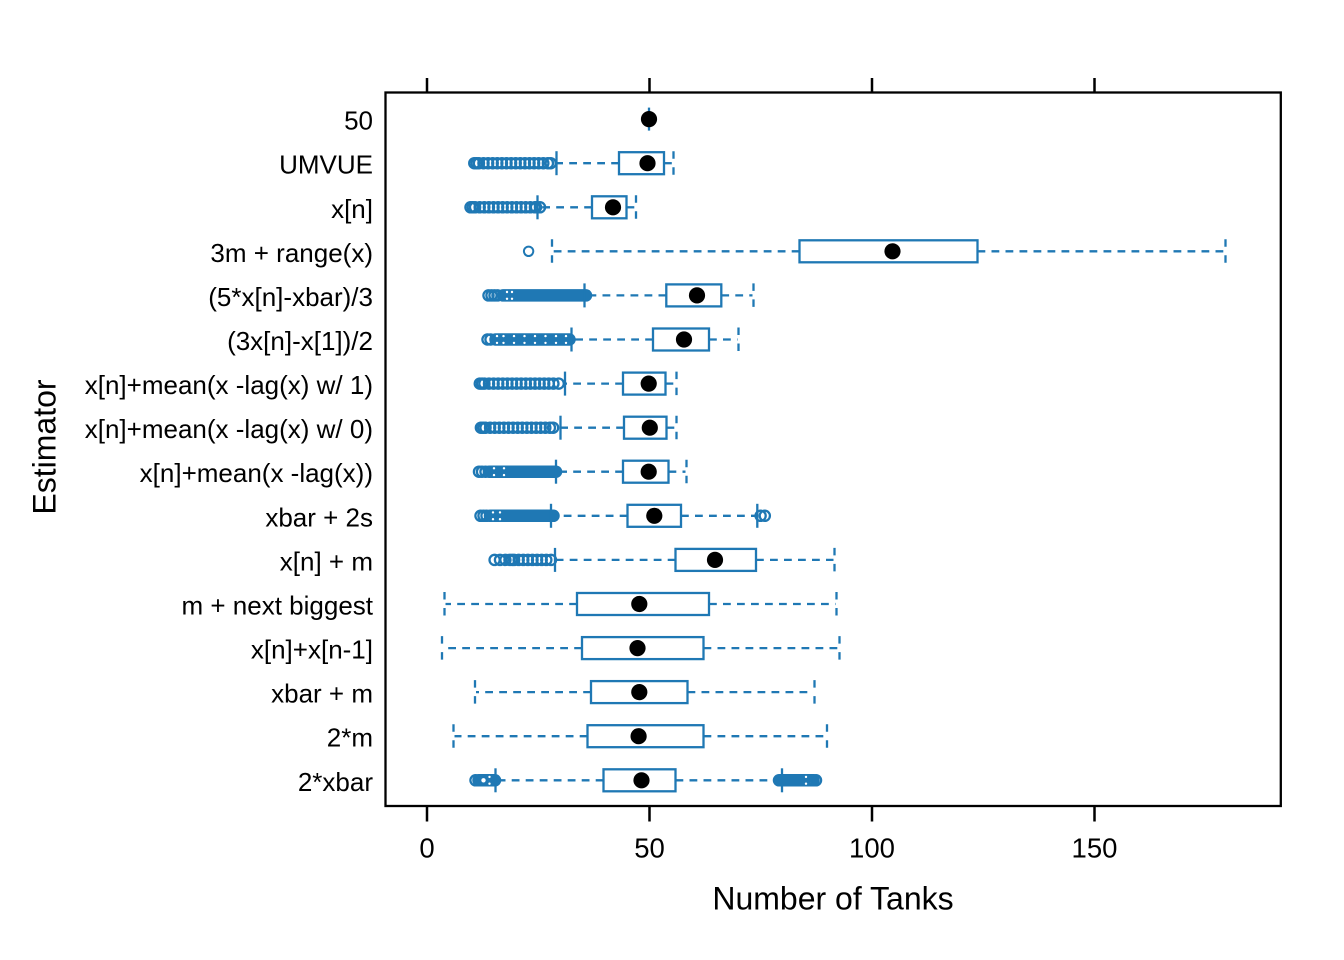 This screenshot has width=1344, height=960. Describe the element at coordinates (350, 738) in the screenshot. I see `svg-text: 2*m` at that location.